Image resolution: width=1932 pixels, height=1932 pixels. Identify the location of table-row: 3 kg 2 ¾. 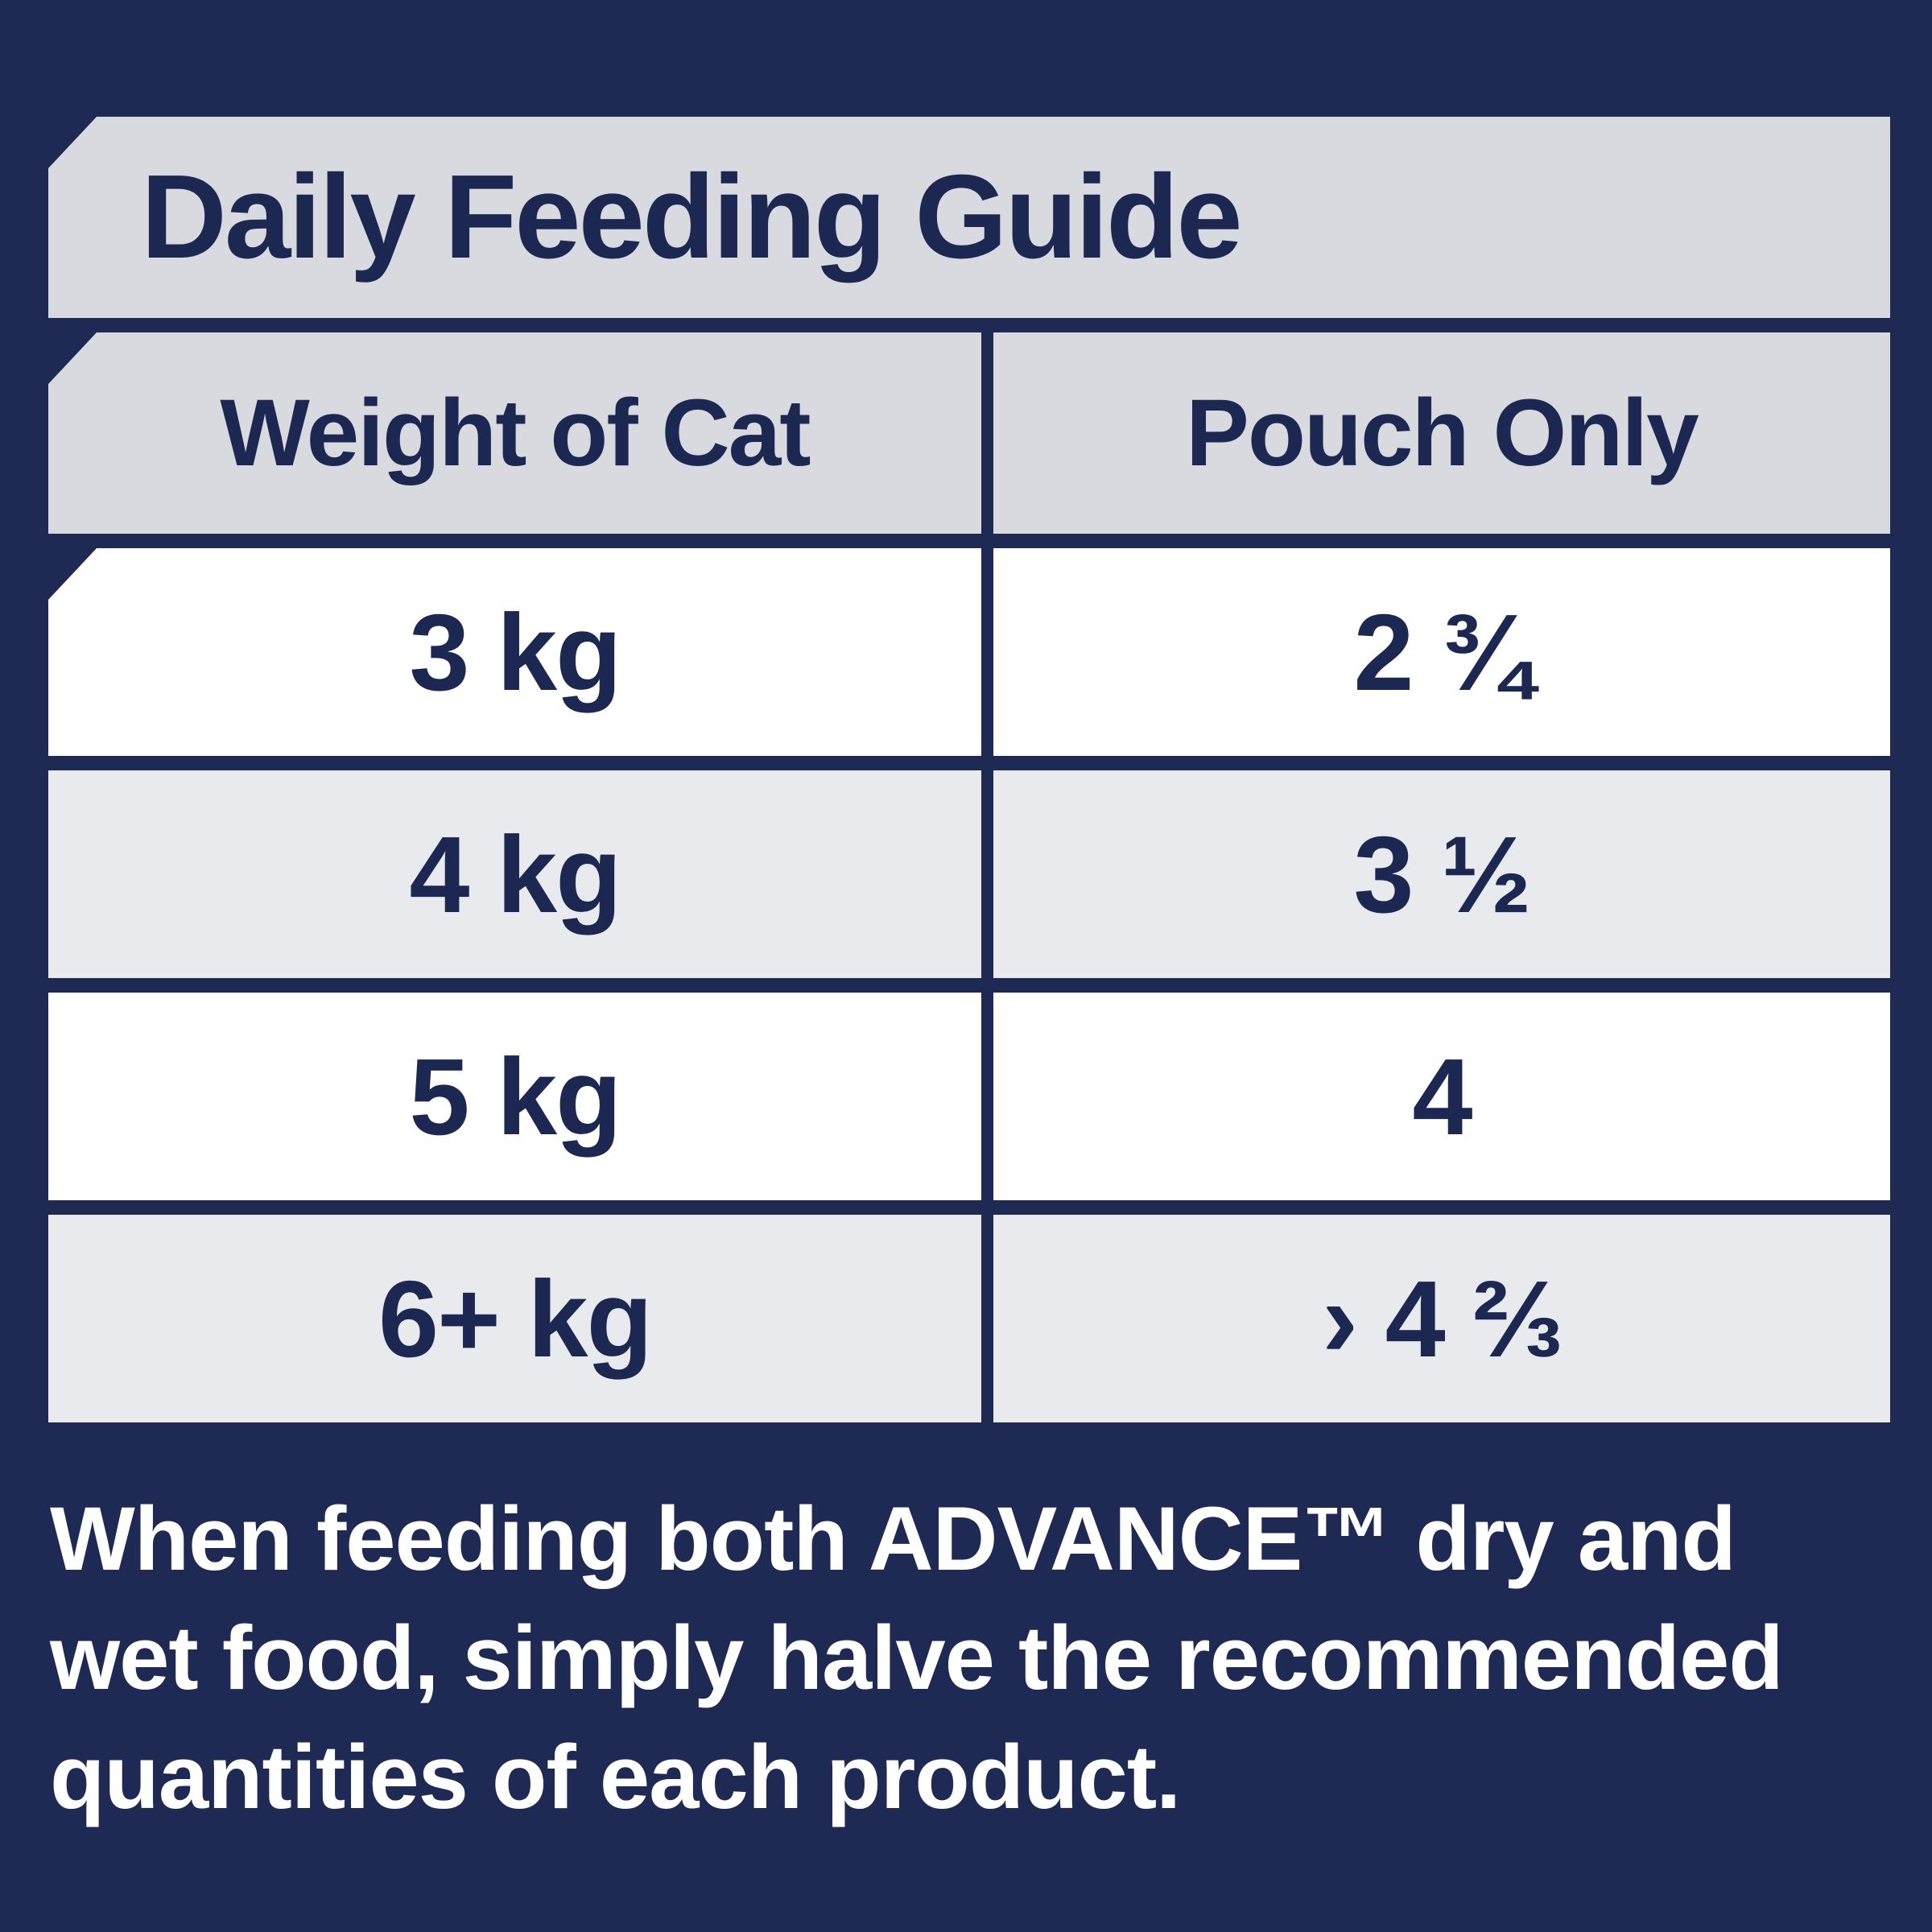
(969, 652).